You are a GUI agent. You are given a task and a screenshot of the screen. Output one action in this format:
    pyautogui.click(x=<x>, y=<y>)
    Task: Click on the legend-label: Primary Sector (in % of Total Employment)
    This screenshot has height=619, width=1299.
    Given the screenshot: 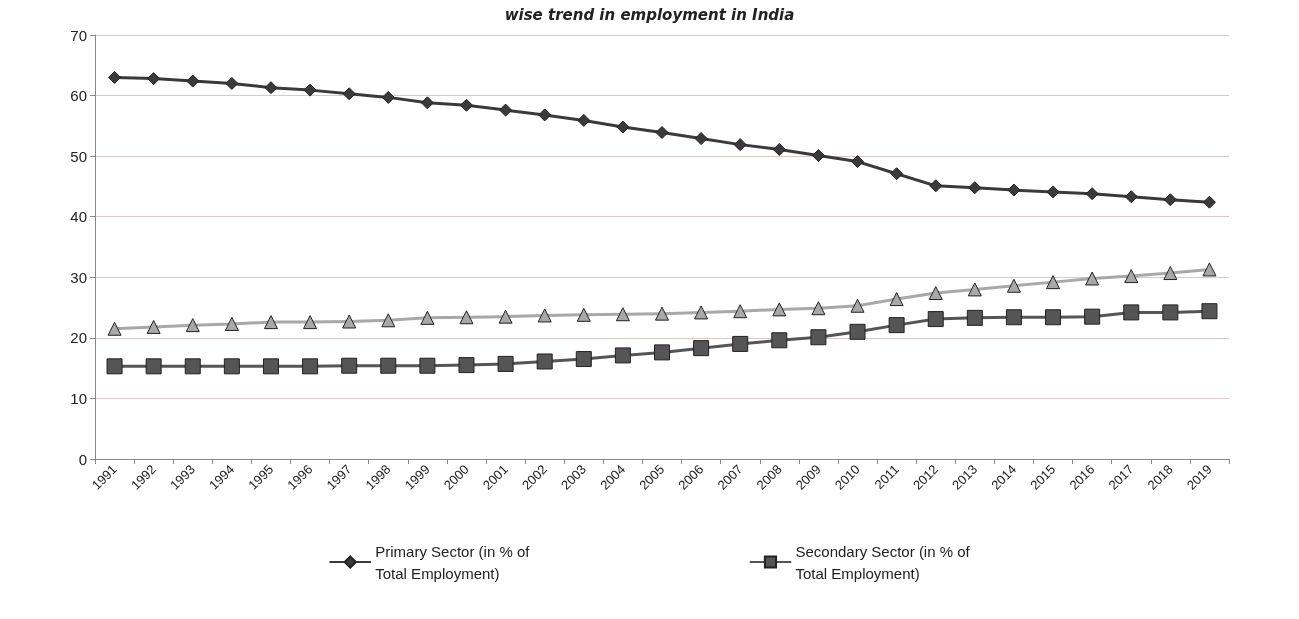 What is the action you would take?
    pyautogui.click(x=453, y=562)
    